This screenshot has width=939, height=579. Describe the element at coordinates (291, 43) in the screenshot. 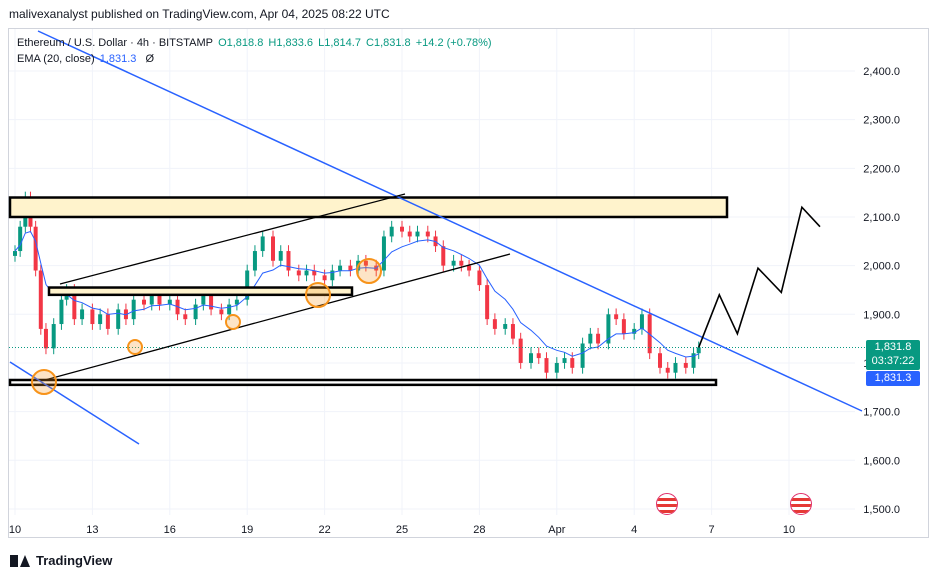

I see `high-value: H1,833.6` at that location.